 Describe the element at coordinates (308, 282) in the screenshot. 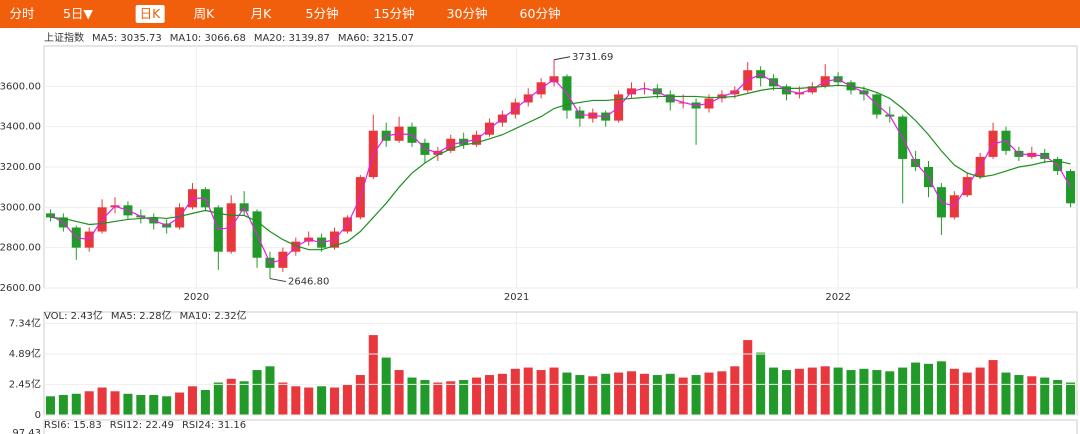

I see `annotation: 2646.80` at that location.